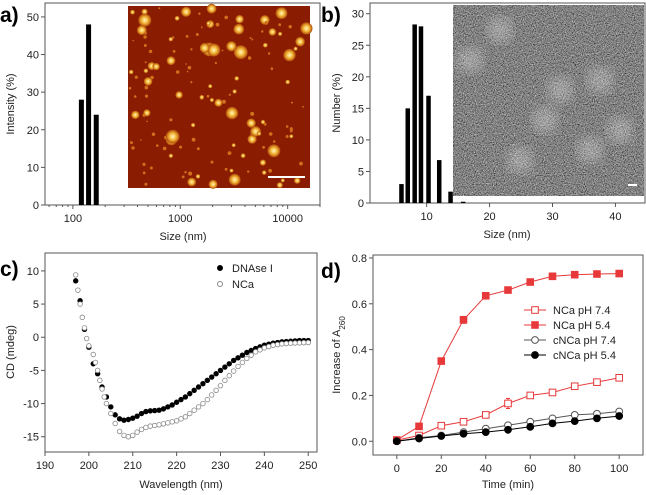 The width and height of the screenshot is (646, 495). Describe the element at coordinates (506, 235) in the screenshot. I see `x-axis-label: Size (nm)` at that location.